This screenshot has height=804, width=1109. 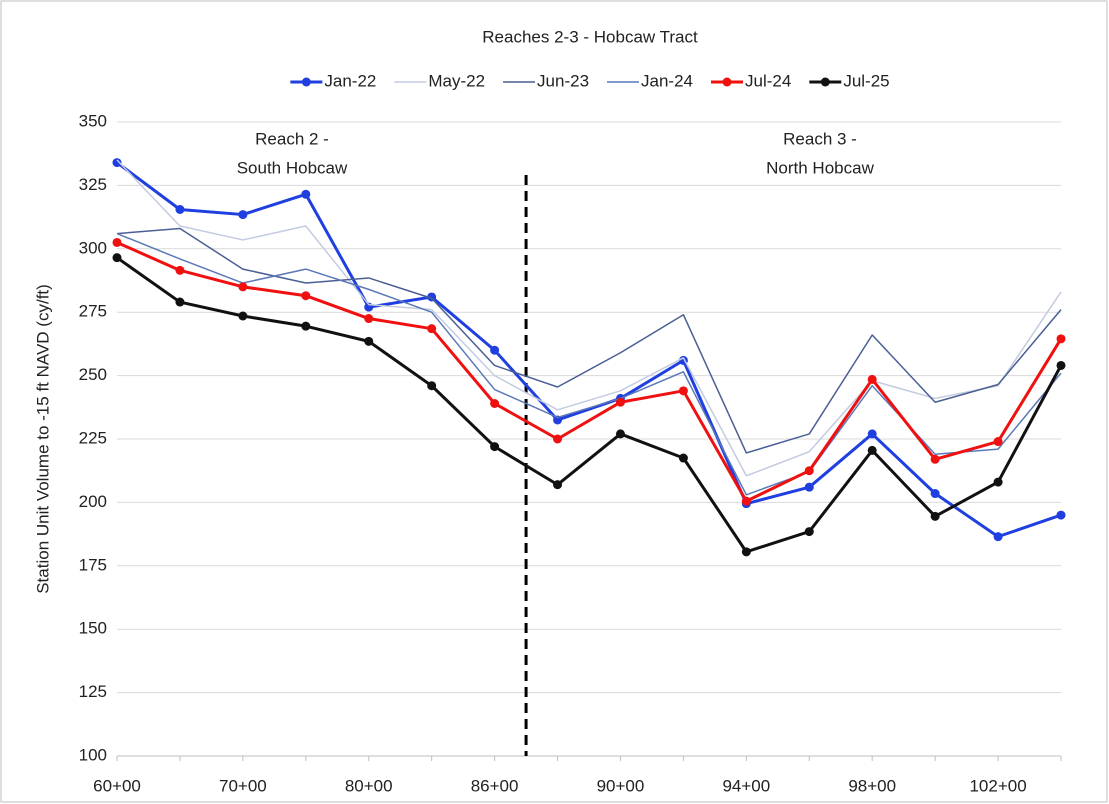 I want to click on x-tick-label: 98+00, so click(x=872, y=785).